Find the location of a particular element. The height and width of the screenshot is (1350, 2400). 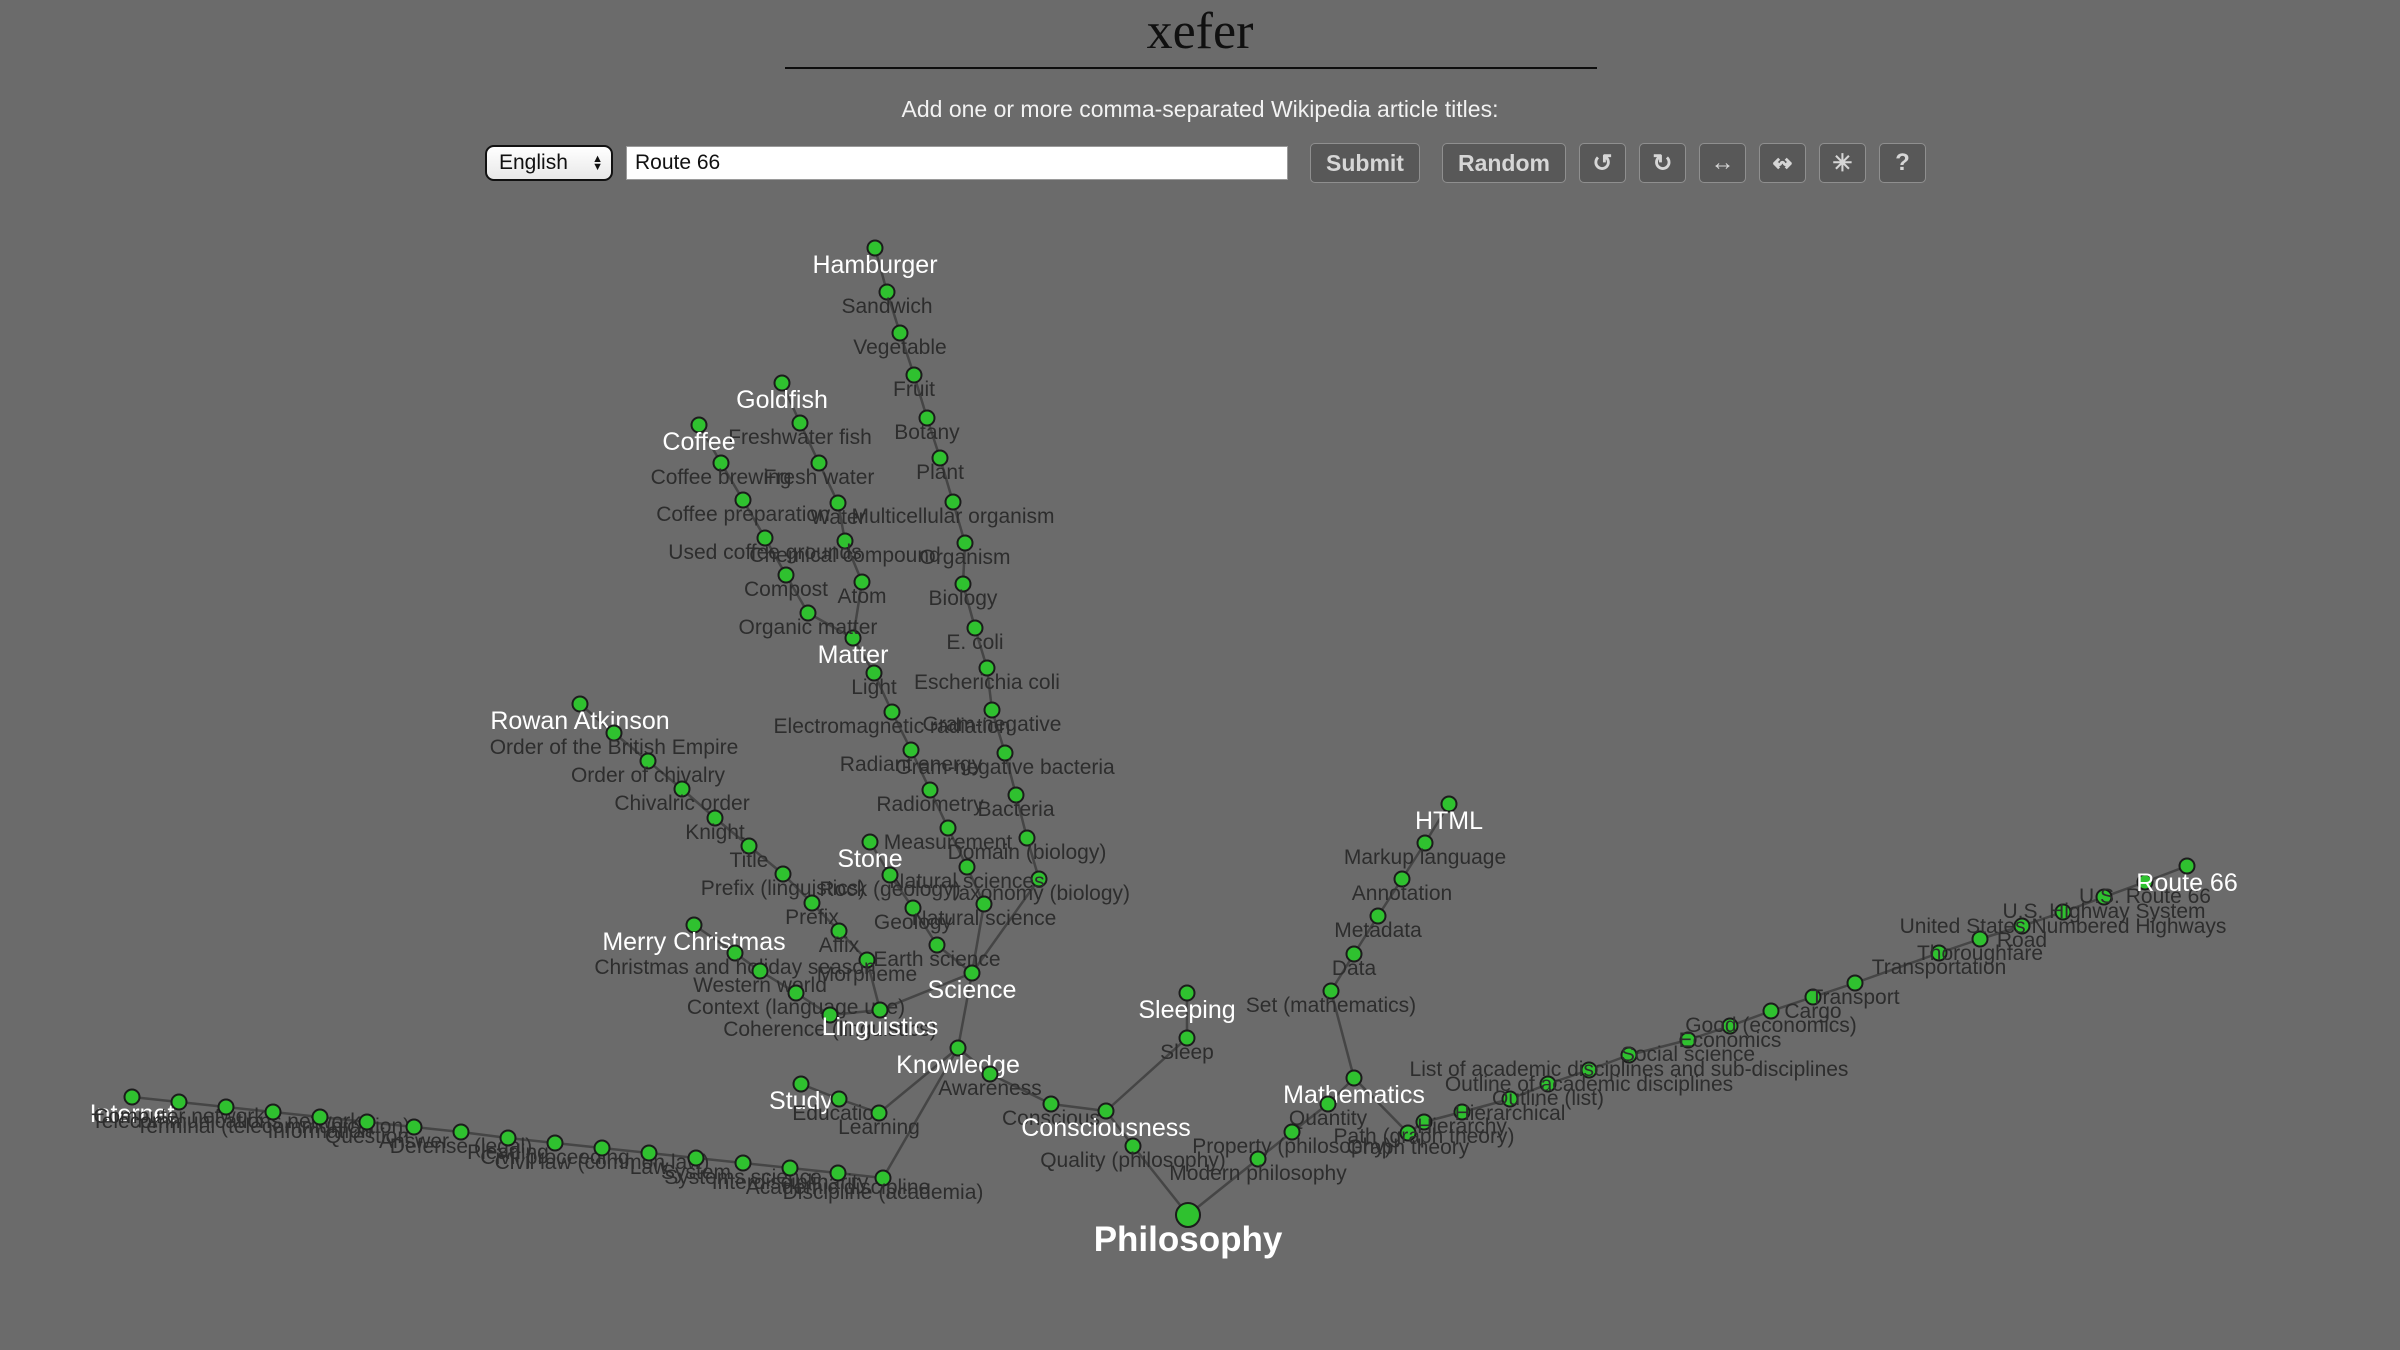

rotate-ccw-icon: ↺ is located at coordinates (1602, 163).